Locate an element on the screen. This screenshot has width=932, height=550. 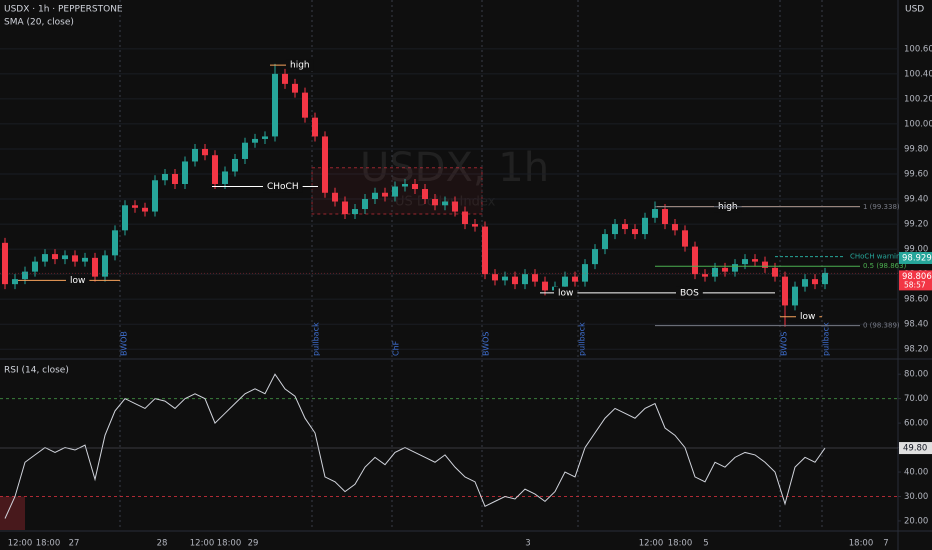
x-tick-label: 27 is located at coordinates (74, 544).